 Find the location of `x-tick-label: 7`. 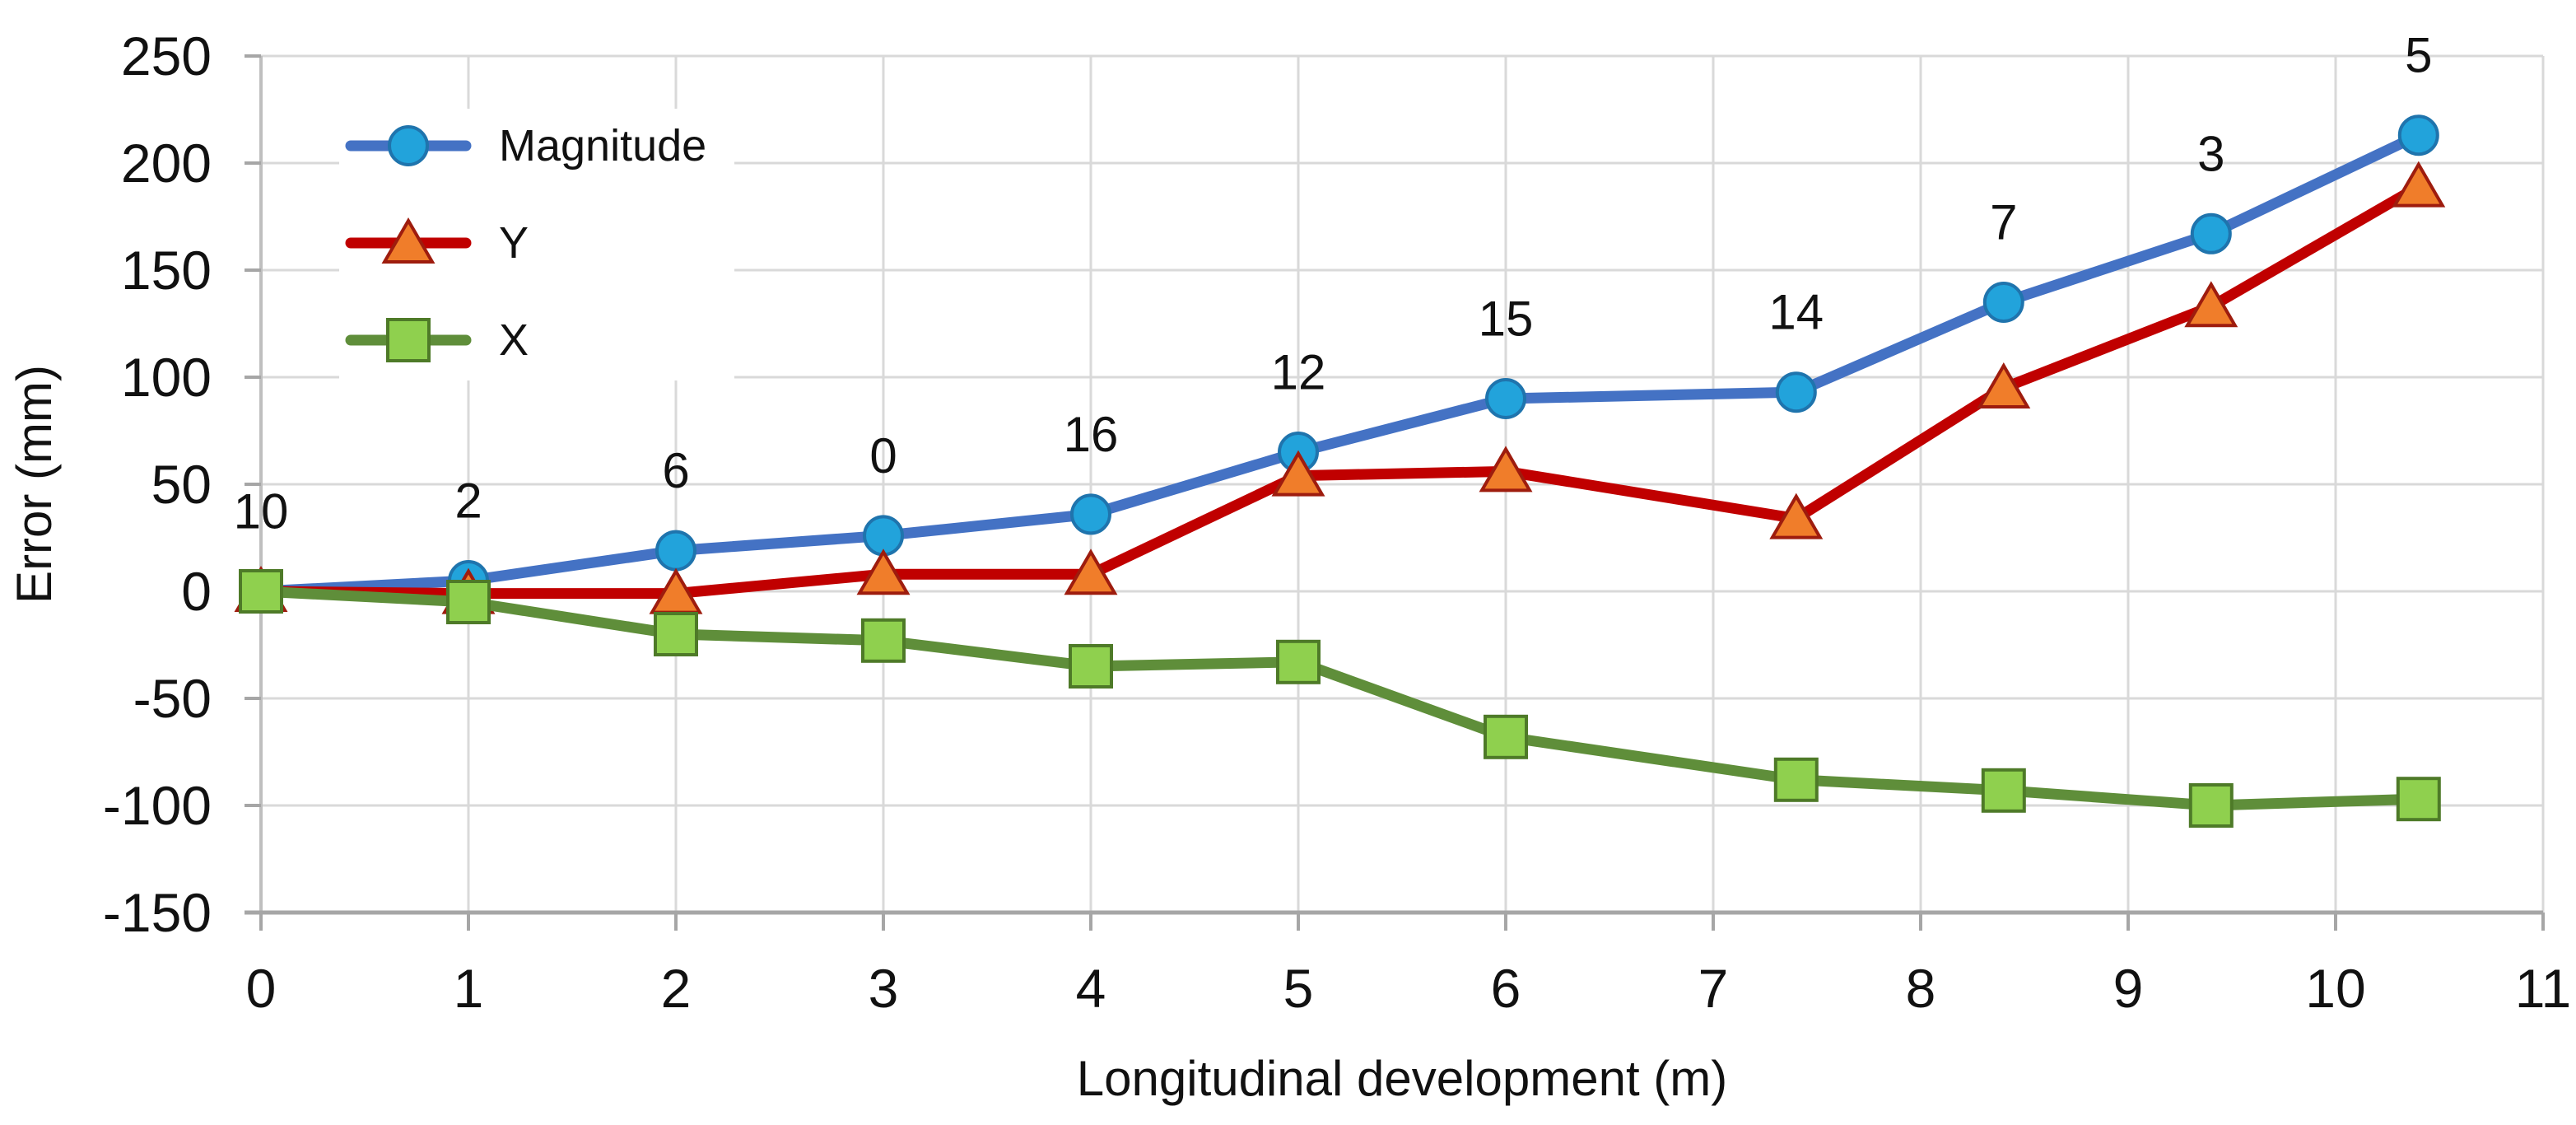

x-tick-label: 7 is located at coordinates (1713, 989).